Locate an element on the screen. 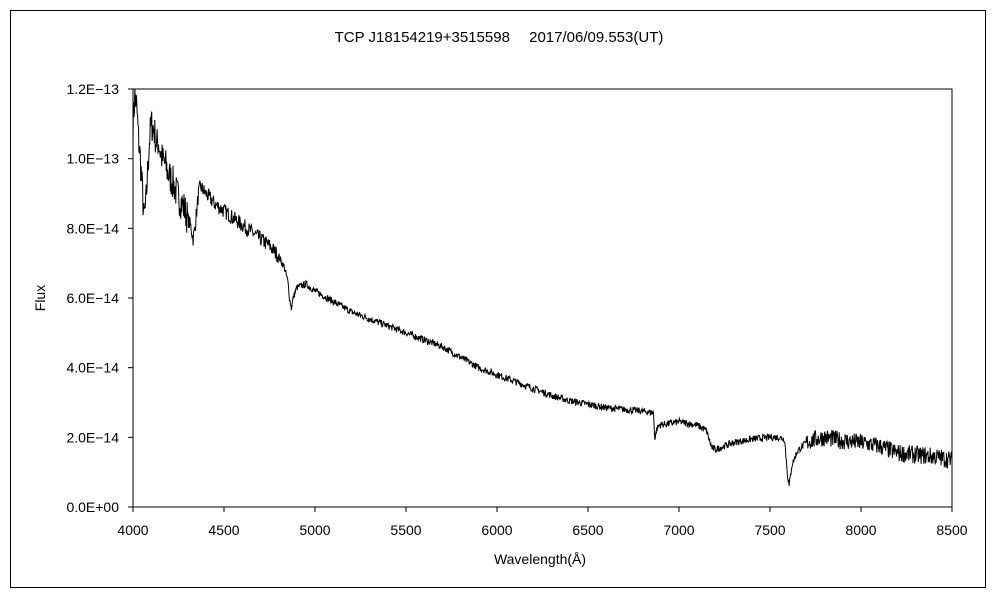 This screenshot has width=1000, height=600. y-tick-label: 1.2E−13 is located at coordinates (92, 89).